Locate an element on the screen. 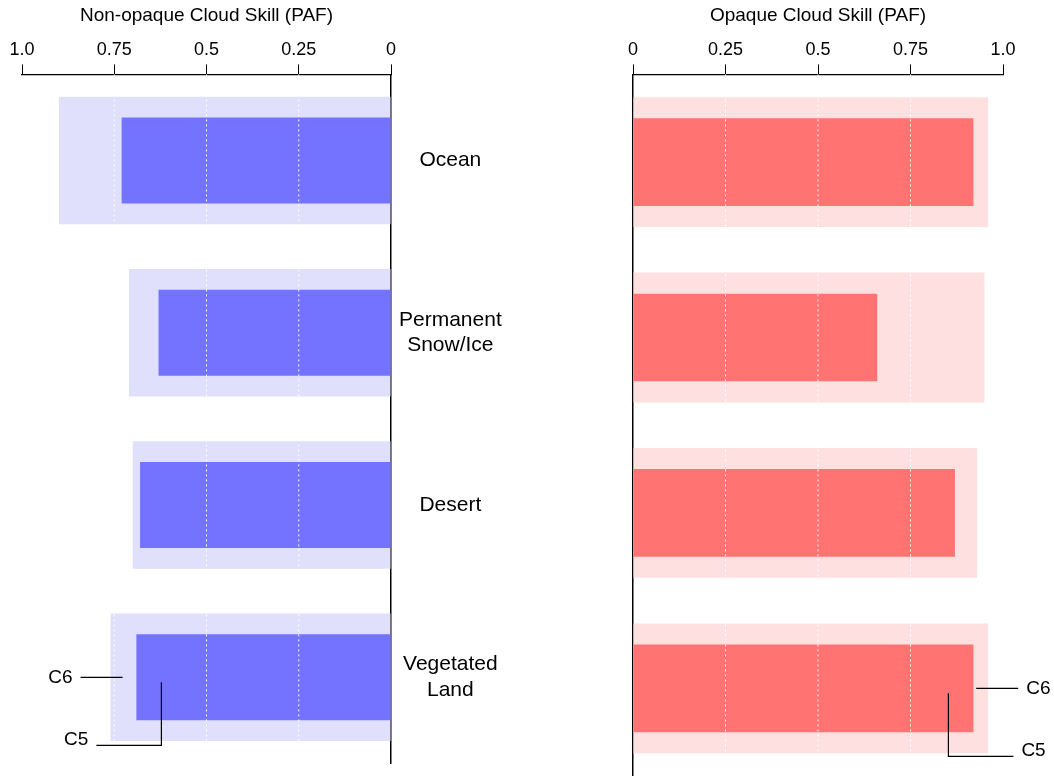 Image resolution: width=1054 pixels, height=776 pixels. y-tick-label: Ocean is located at coordinates (450, 159).